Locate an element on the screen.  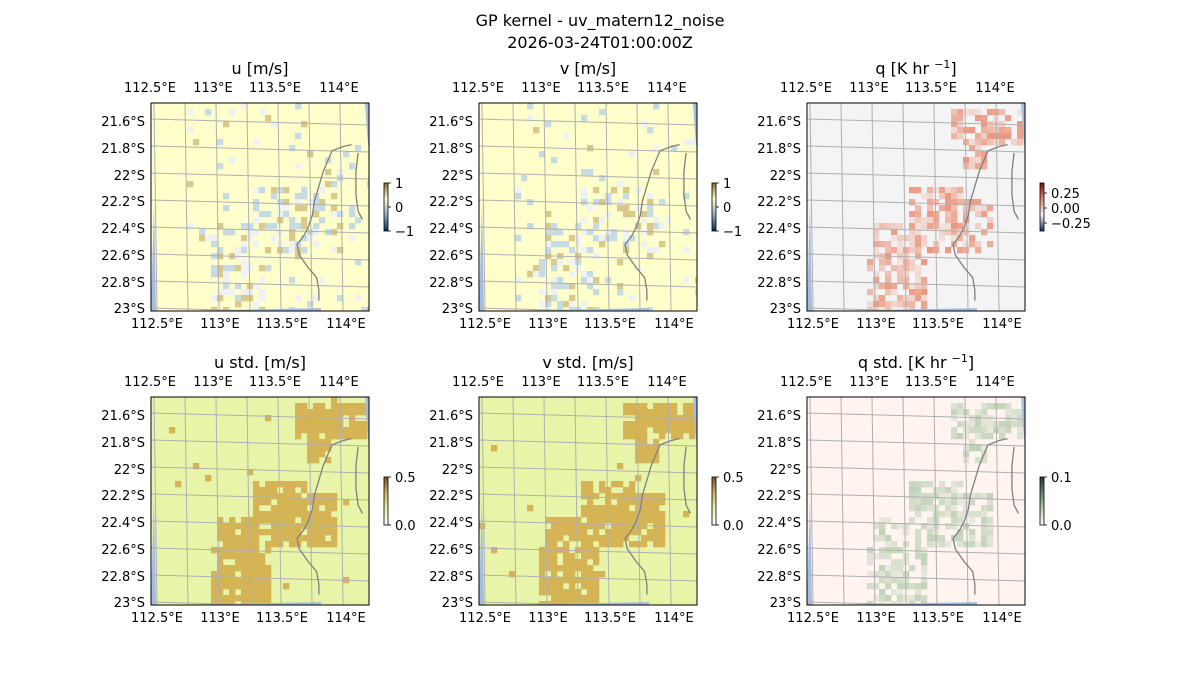
y-tick-label: 22.2°S is located at coordinates (779, 202).